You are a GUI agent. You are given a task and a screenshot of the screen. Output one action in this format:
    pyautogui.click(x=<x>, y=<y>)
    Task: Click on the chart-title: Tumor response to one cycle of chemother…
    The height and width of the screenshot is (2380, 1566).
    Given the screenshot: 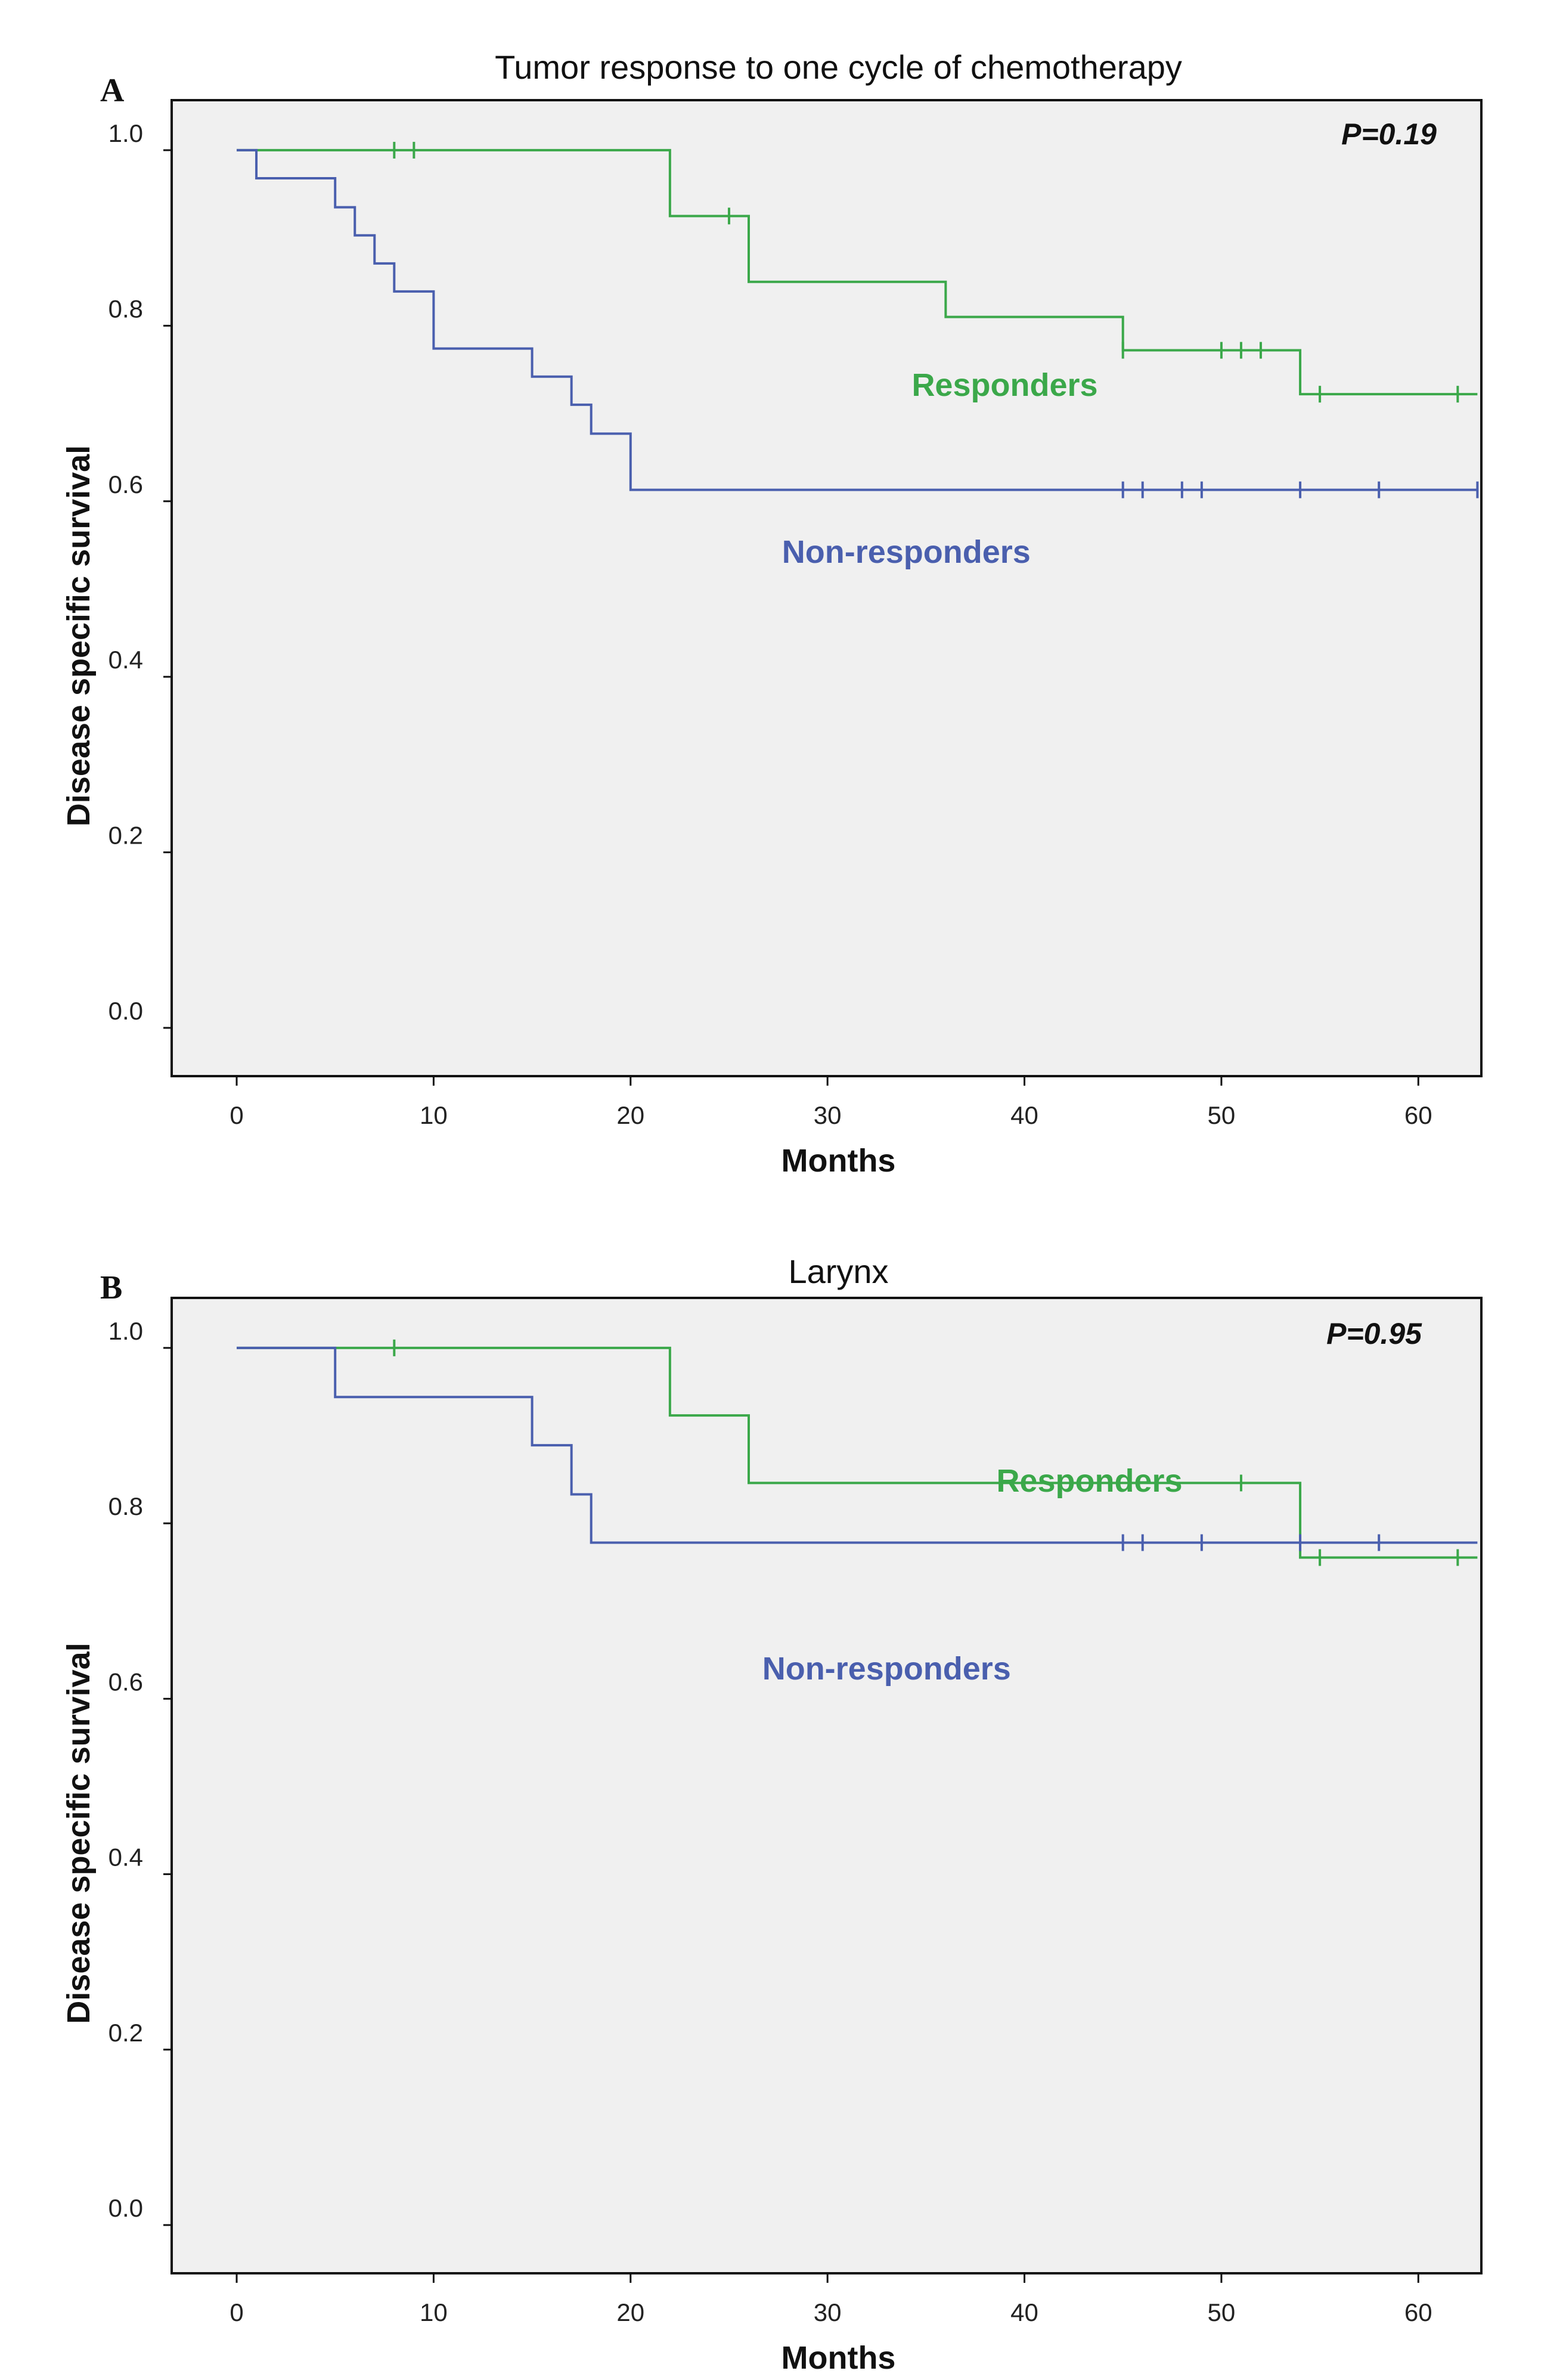 What is the action you would take?
    pyautogui.click(x=839, y=67)
    